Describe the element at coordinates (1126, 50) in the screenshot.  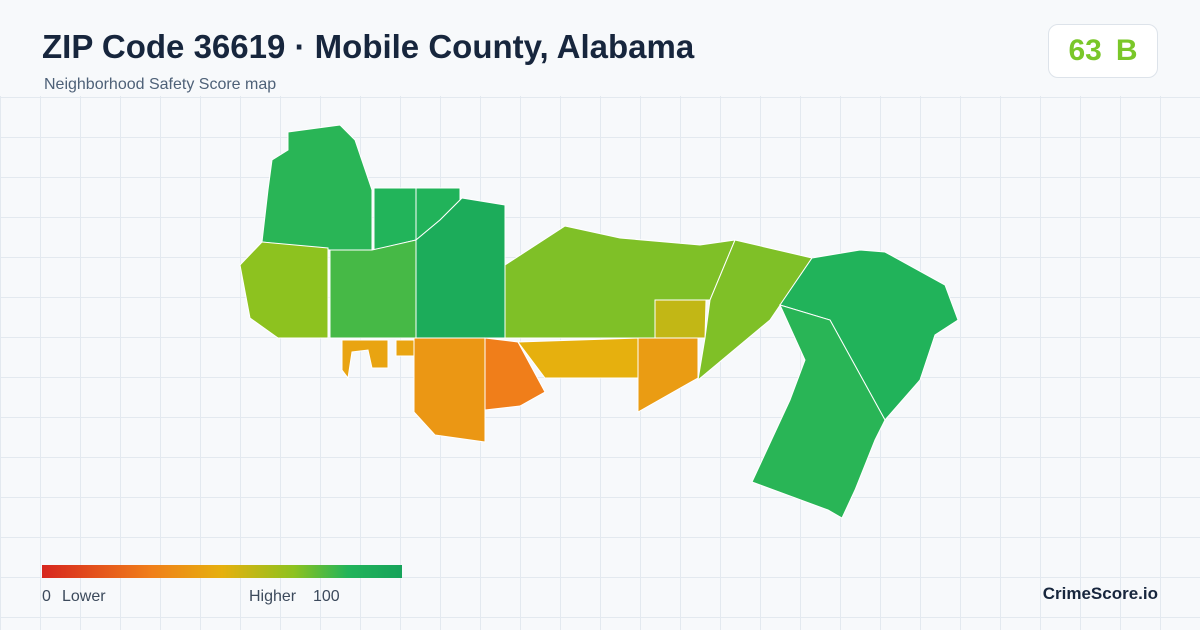
I see `score-grade: B` at that location.